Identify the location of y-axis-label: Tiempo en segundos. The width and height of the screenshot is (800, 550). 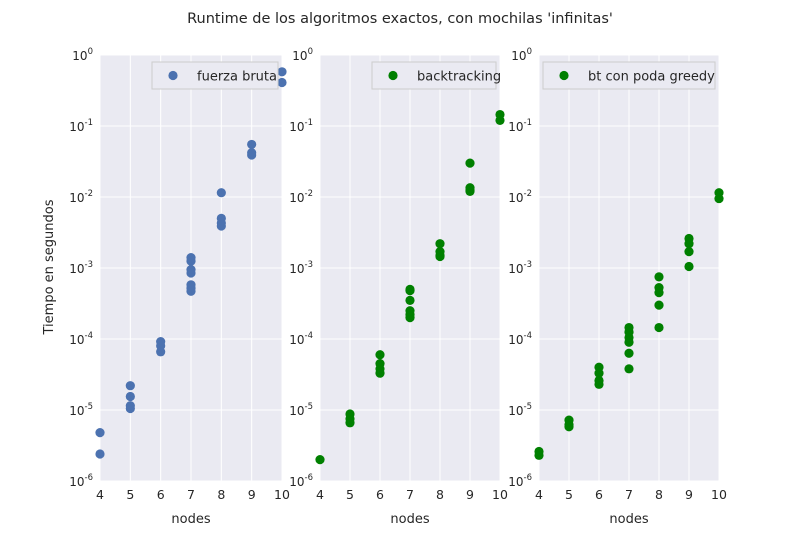
(49, 267).